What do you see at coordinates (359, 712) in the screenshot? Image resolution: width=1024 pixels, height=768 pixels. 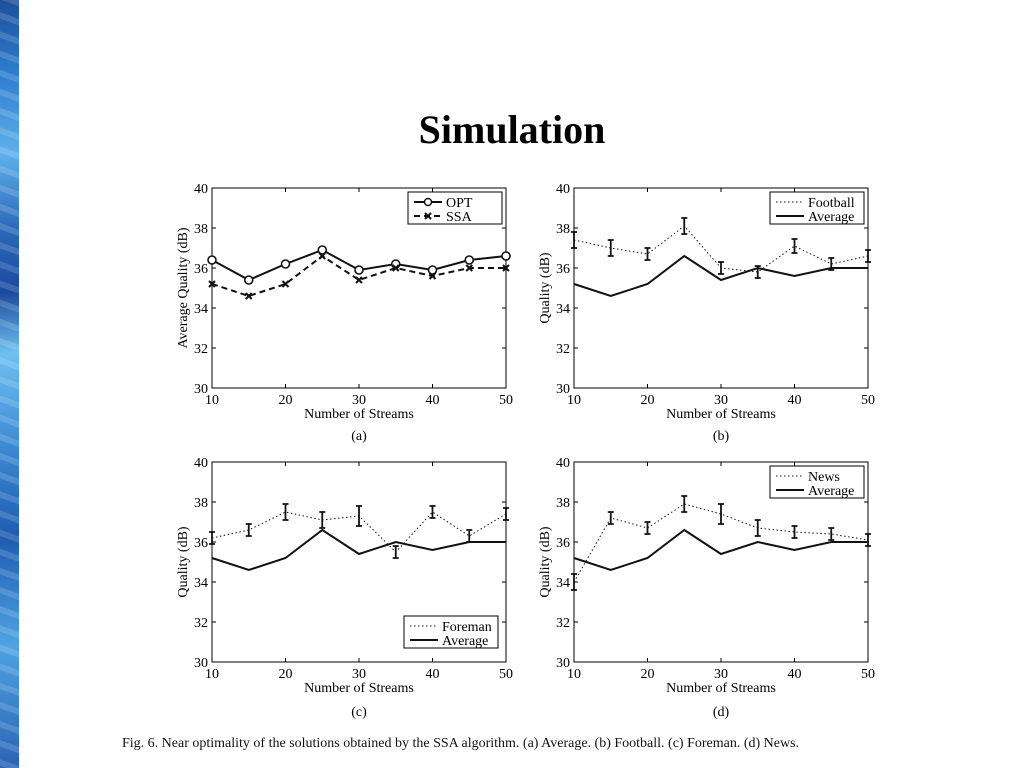 I see `panel-label: (c)` at bounding box center [359, 712].